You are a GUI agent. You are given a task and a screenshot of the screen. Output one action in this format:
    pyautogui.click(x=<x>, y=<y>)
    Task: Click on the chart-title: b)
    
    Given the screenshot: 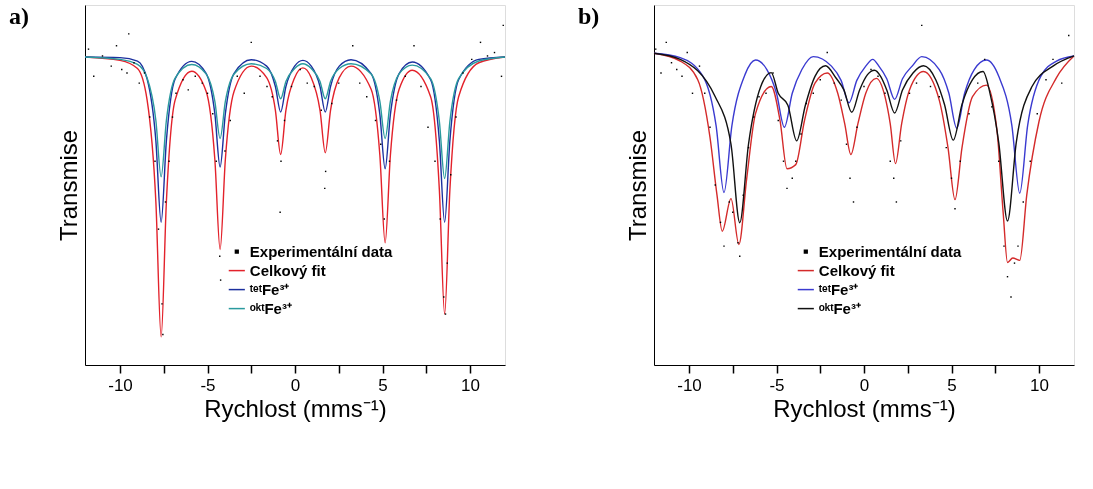 What is the action you would take?
    pyautogui.click(x=589, y=16)
    